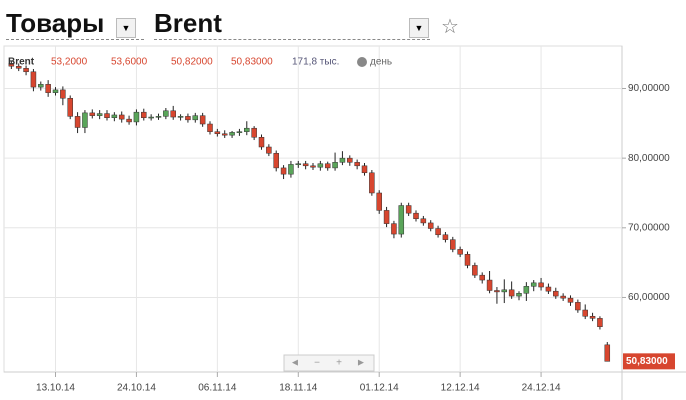 Image resolution: width=686 pixels, height=400 pixels. What do you see at coordinates (649, 88) in the screenshot?
I see `y-tick-label: 90,00000` at bounding box center [649, 88].